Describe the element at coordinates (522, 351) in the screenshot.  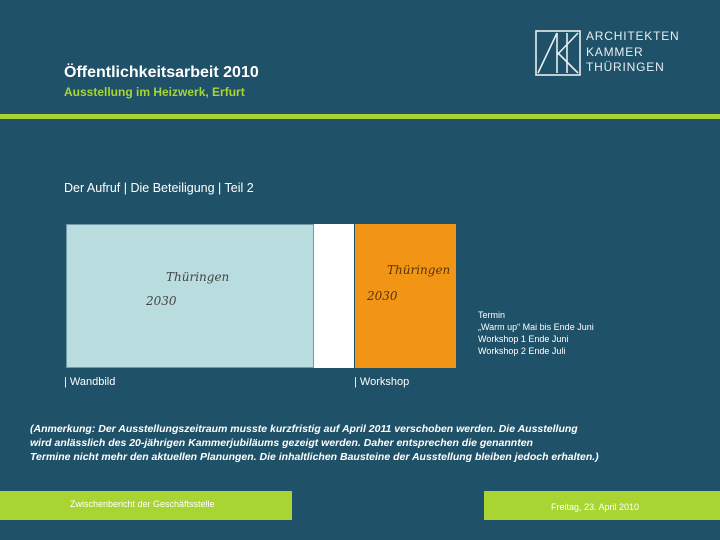
I see `termin-item: Workshop 2 Ende Juli` at that location.